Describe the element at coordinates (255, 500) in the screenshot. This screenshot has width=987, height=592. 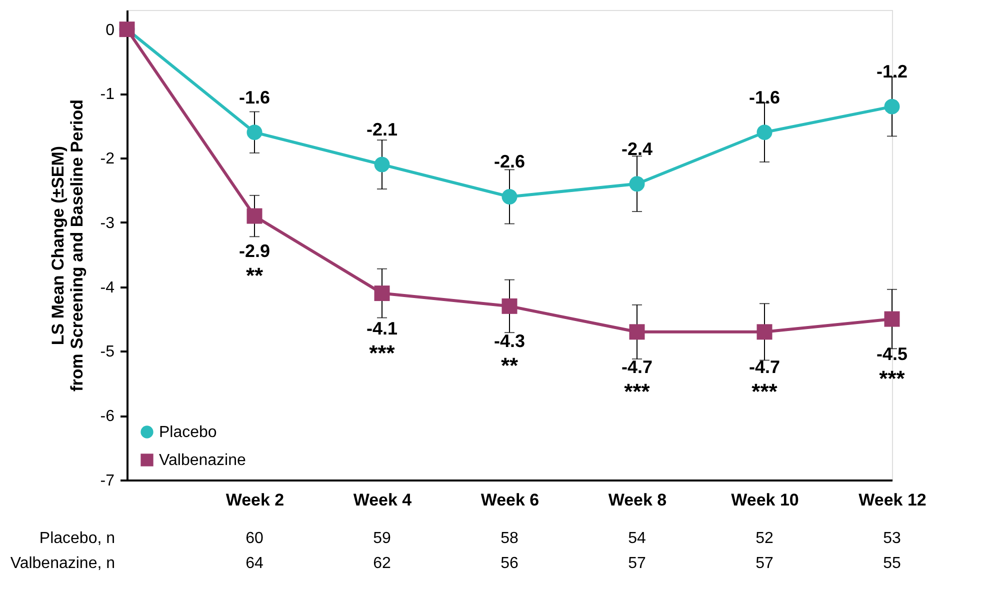
I see `x-tick-label: Week 2` at that location.